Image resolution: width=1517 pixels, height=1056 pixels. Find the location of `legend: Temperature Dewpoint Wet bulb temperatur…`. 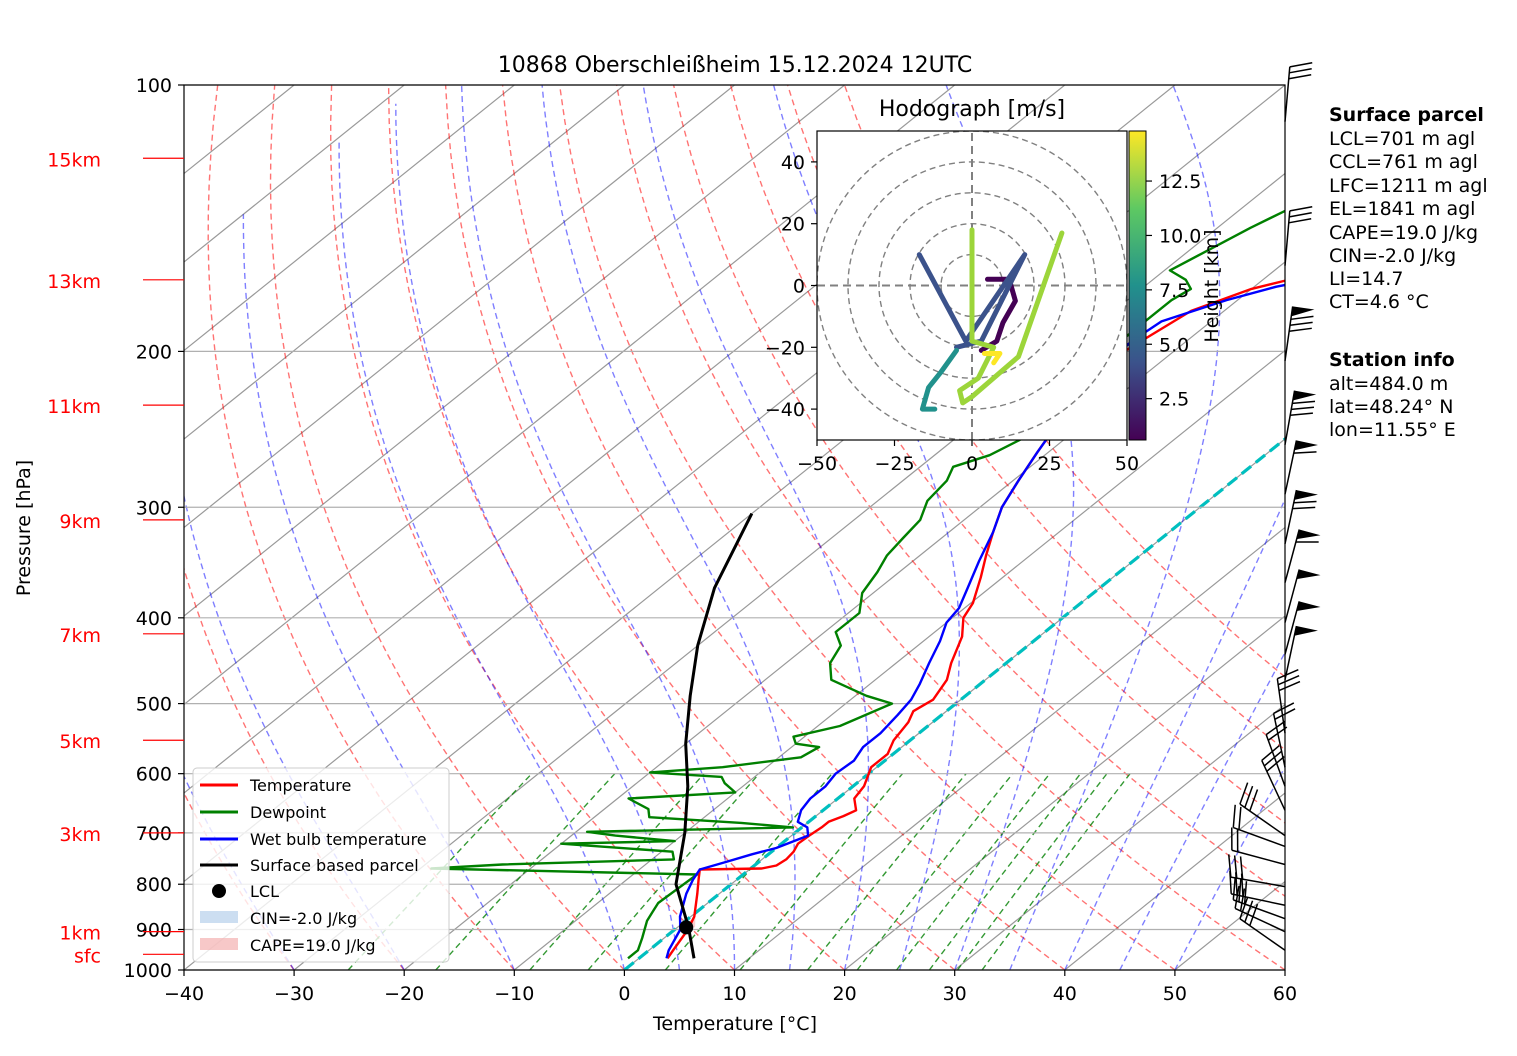

legend: Temperature Dewpoint Wet bulb temperatur… is located at coordinates (321, 865).